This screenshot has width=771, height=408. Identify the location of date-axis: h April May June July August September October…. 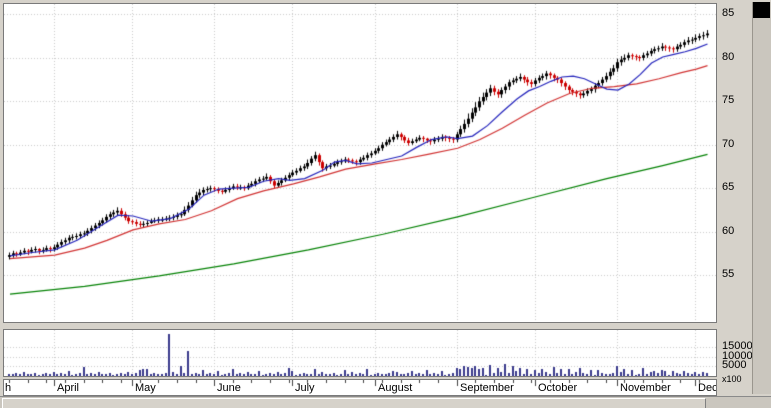
(360, 387).